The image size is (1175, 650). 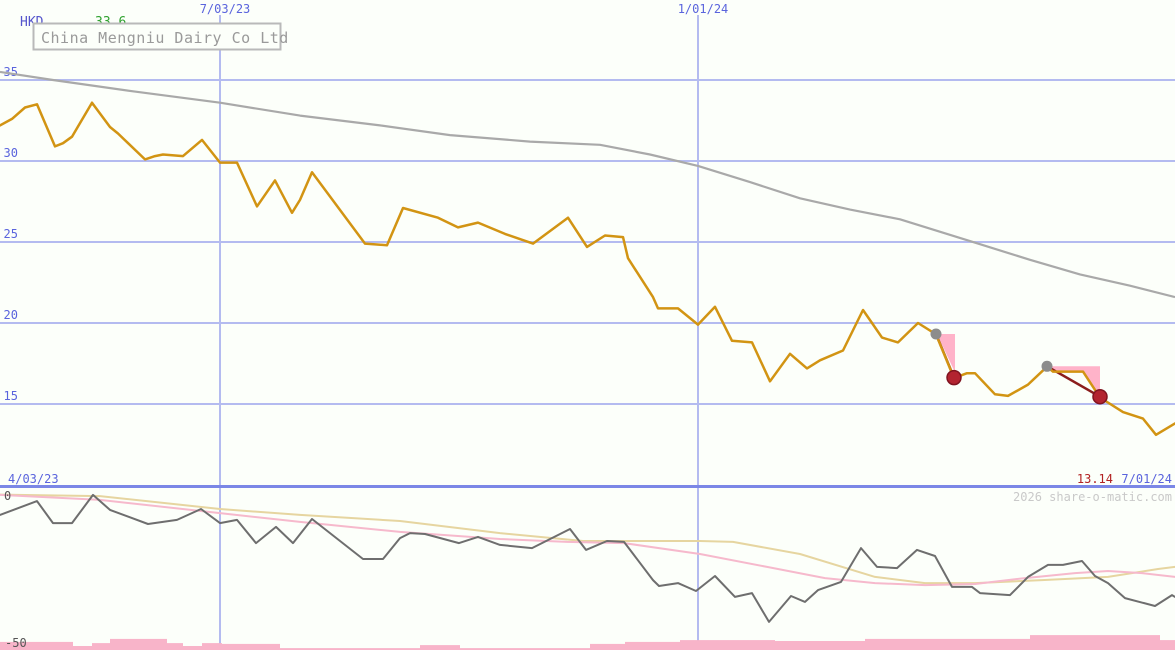 I want to click on x-tick-label: 7/03/23, so click(x=225, y=9).